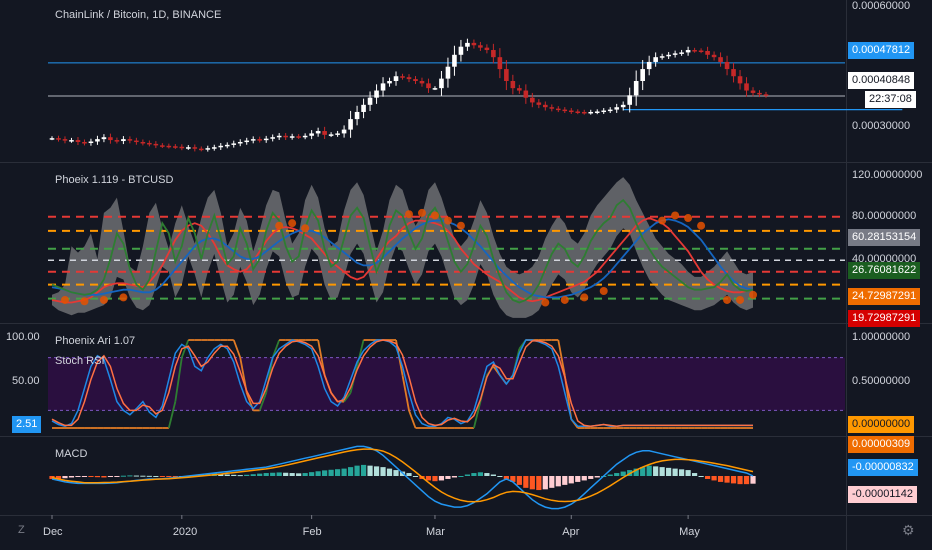 The height and width of the screenshot is (550, 932). What do you see at coordinates (26, 381) in the screenshot?
I see `stoch-left-tick-label: 50.00` at bounding box center [26, 381].